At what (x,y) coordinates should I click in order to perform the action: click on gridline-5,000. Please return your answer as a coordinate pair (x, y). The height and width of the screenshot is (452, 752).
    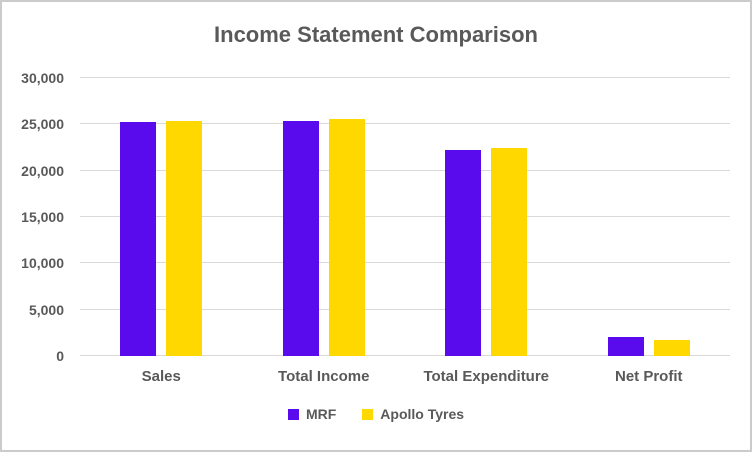
    Looking at the image, I should click on (405, 309).